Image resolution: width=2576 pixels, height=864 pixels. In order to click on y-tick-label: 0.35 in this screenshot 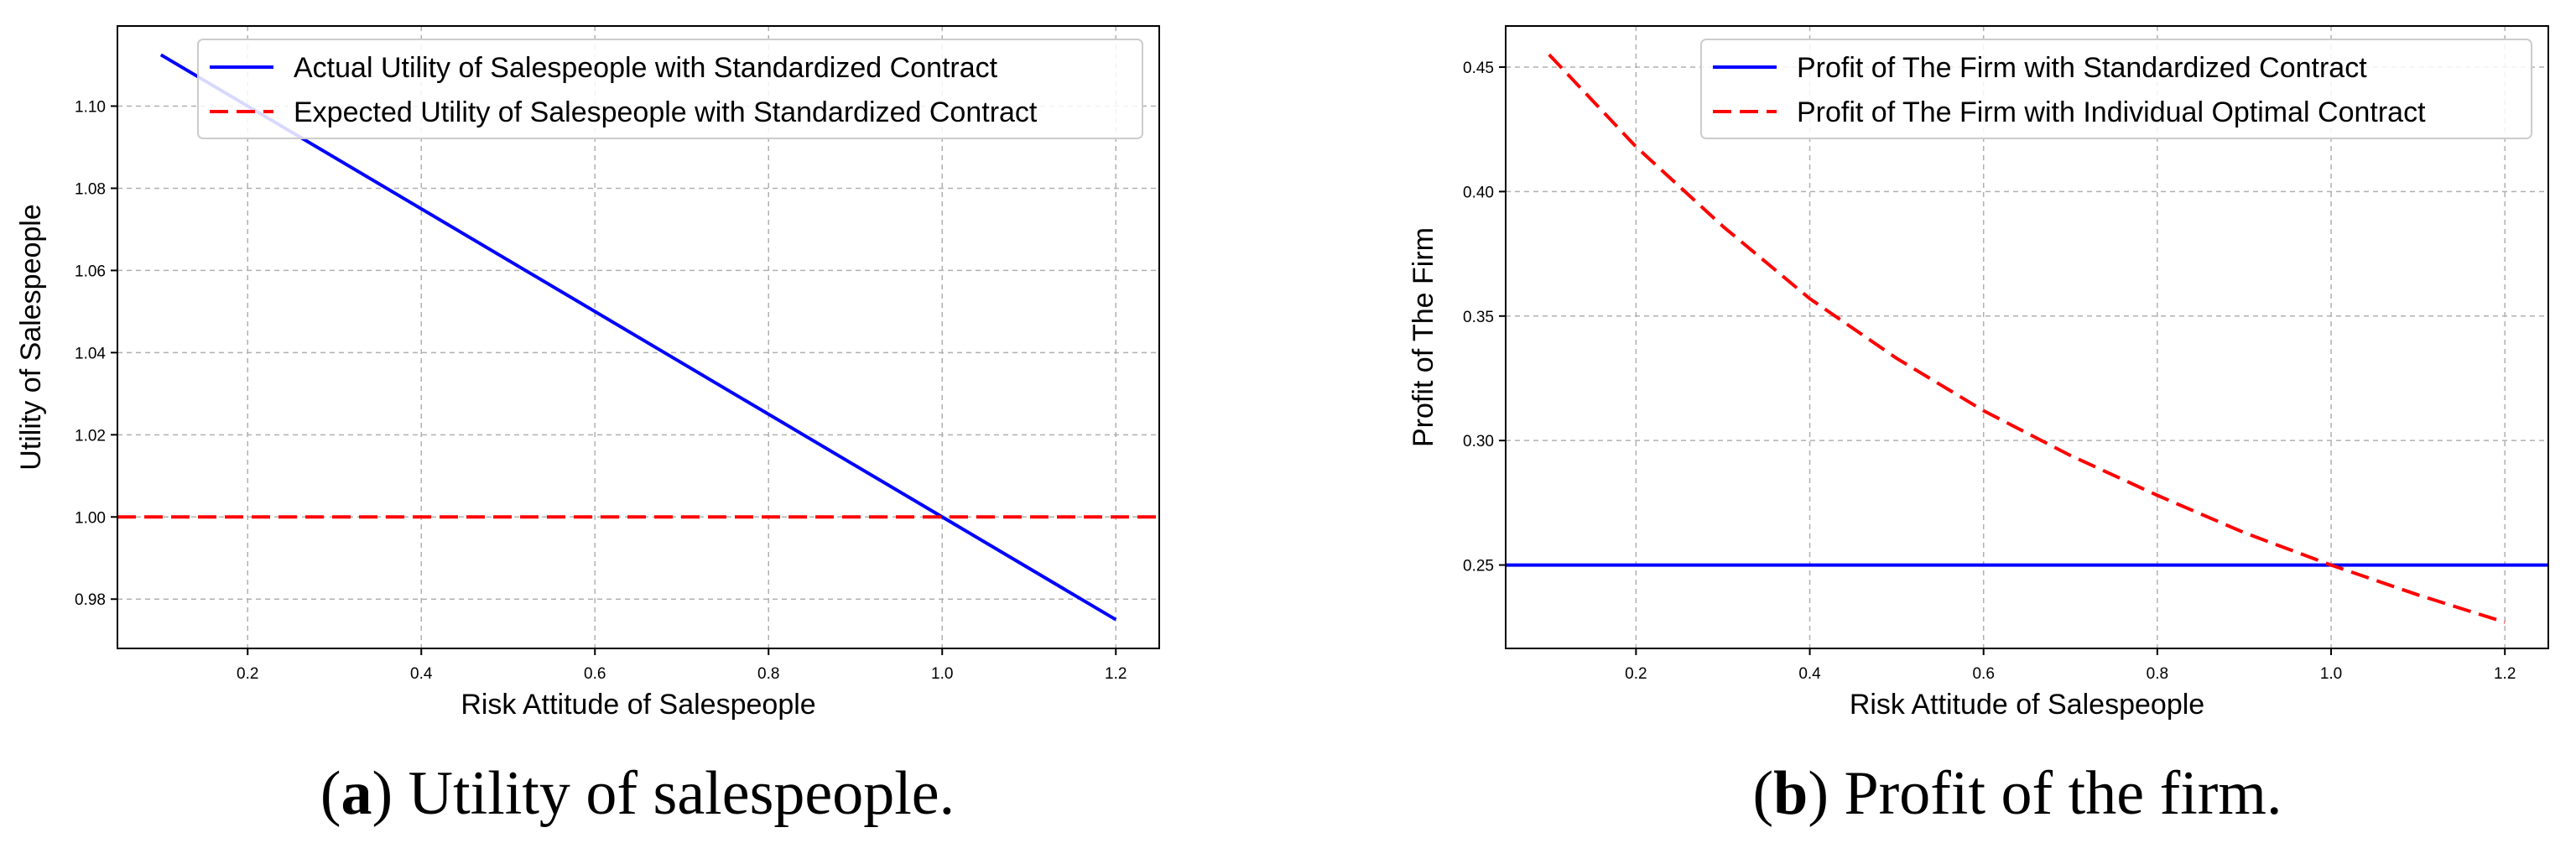, I will do `click(1478, 317)`.